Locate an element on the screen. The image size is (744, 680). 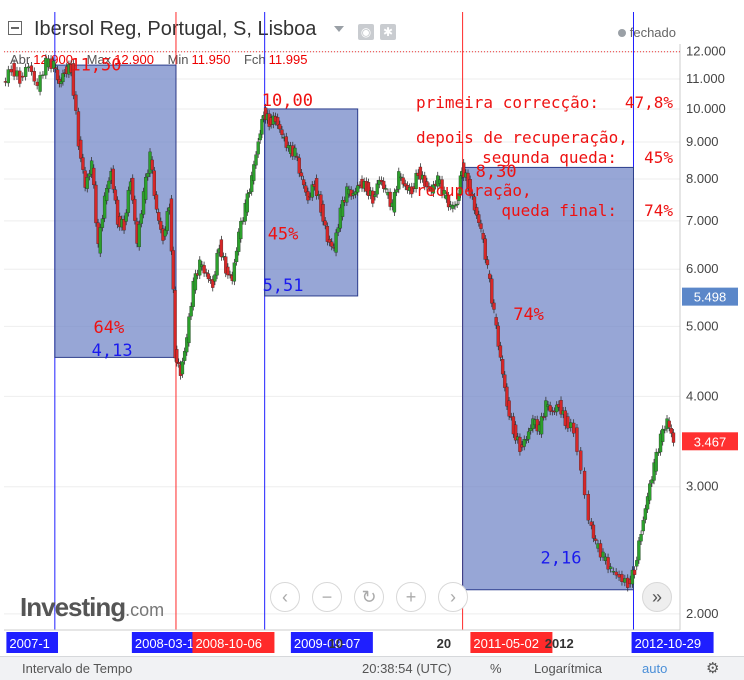
zoom-out-button: − is located at coordinates (327, 597).